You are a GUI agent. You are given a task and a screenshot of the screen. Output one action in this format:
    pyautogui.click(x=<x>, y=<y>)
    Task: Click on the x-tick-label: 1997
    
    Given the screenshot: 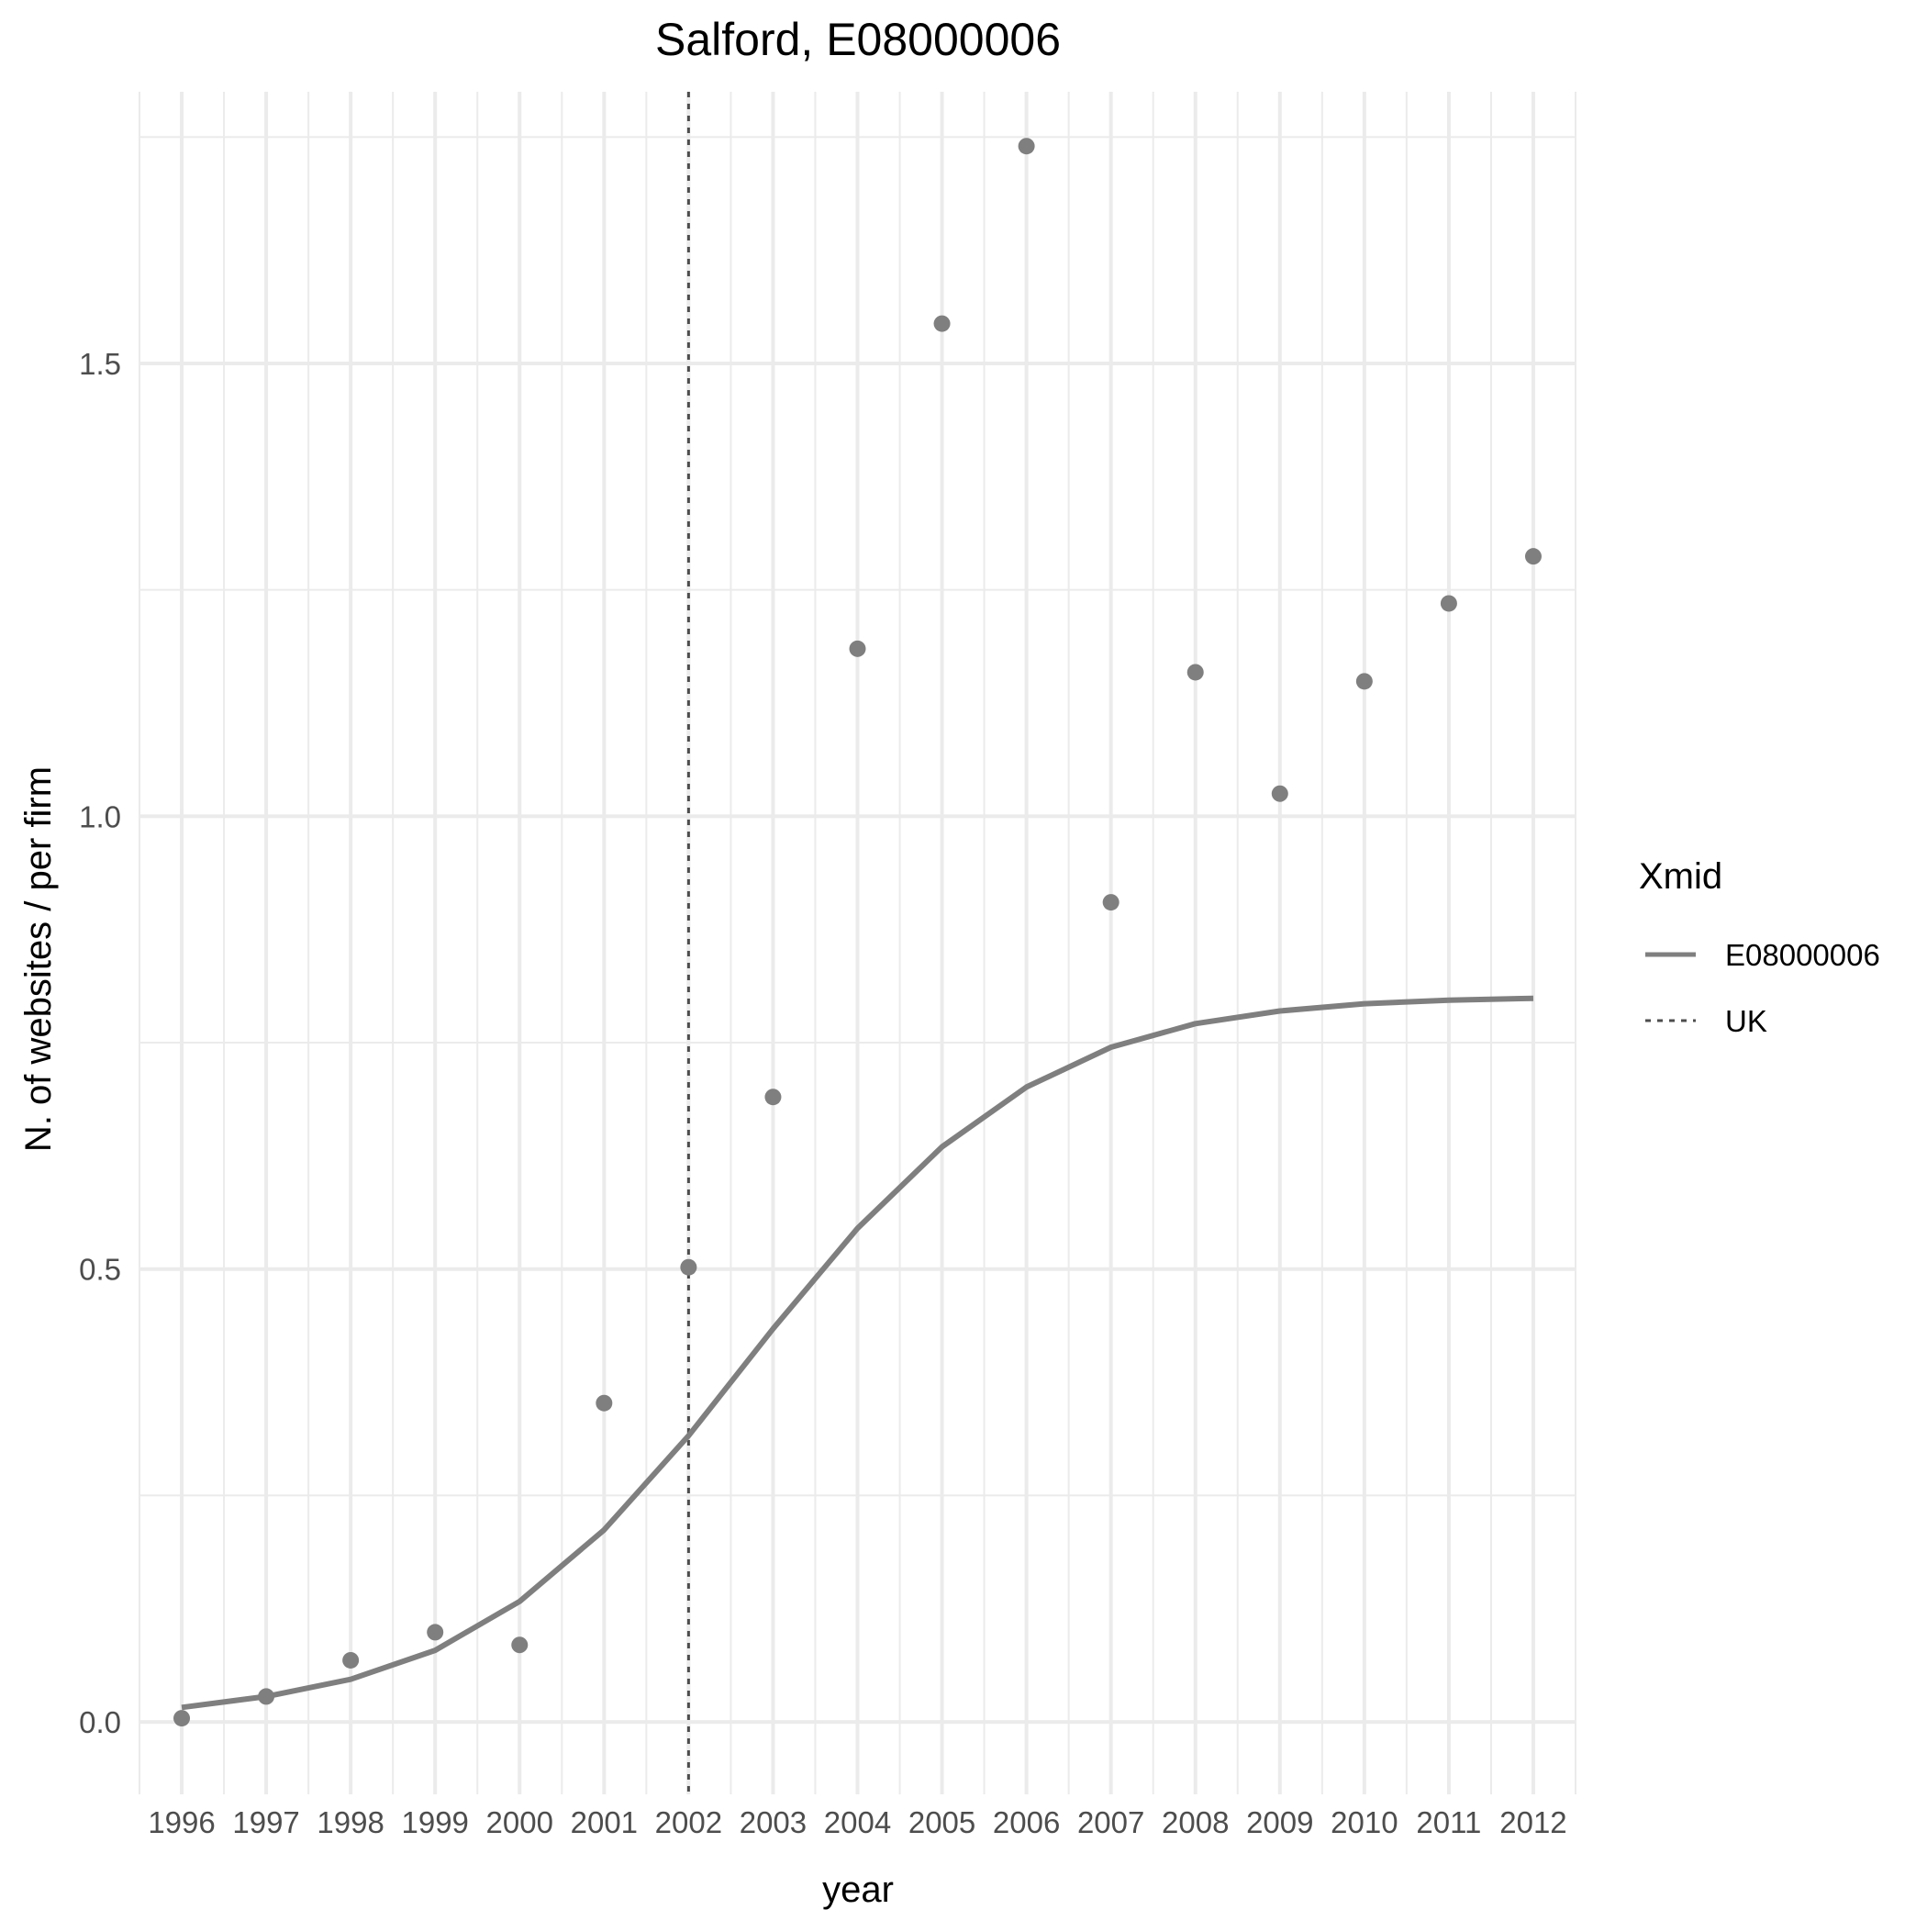 What is the action you would take?
    pyautogui.click(x=265, y=1822)
    